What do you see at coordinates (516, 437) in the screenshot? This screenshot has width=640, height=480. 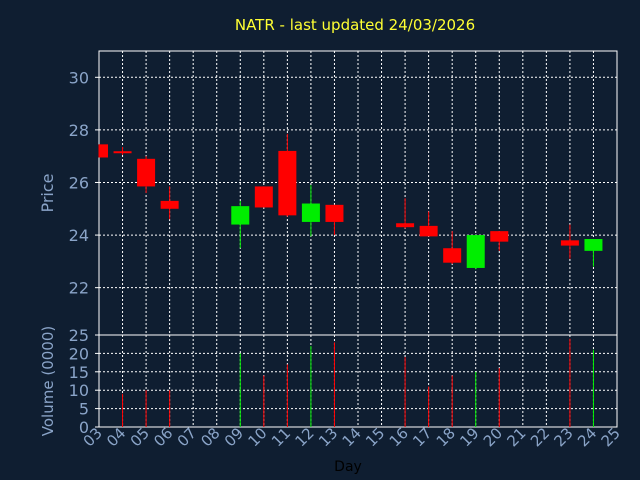 I see `x-tick-label: 21` at bounding box center [516, 437].